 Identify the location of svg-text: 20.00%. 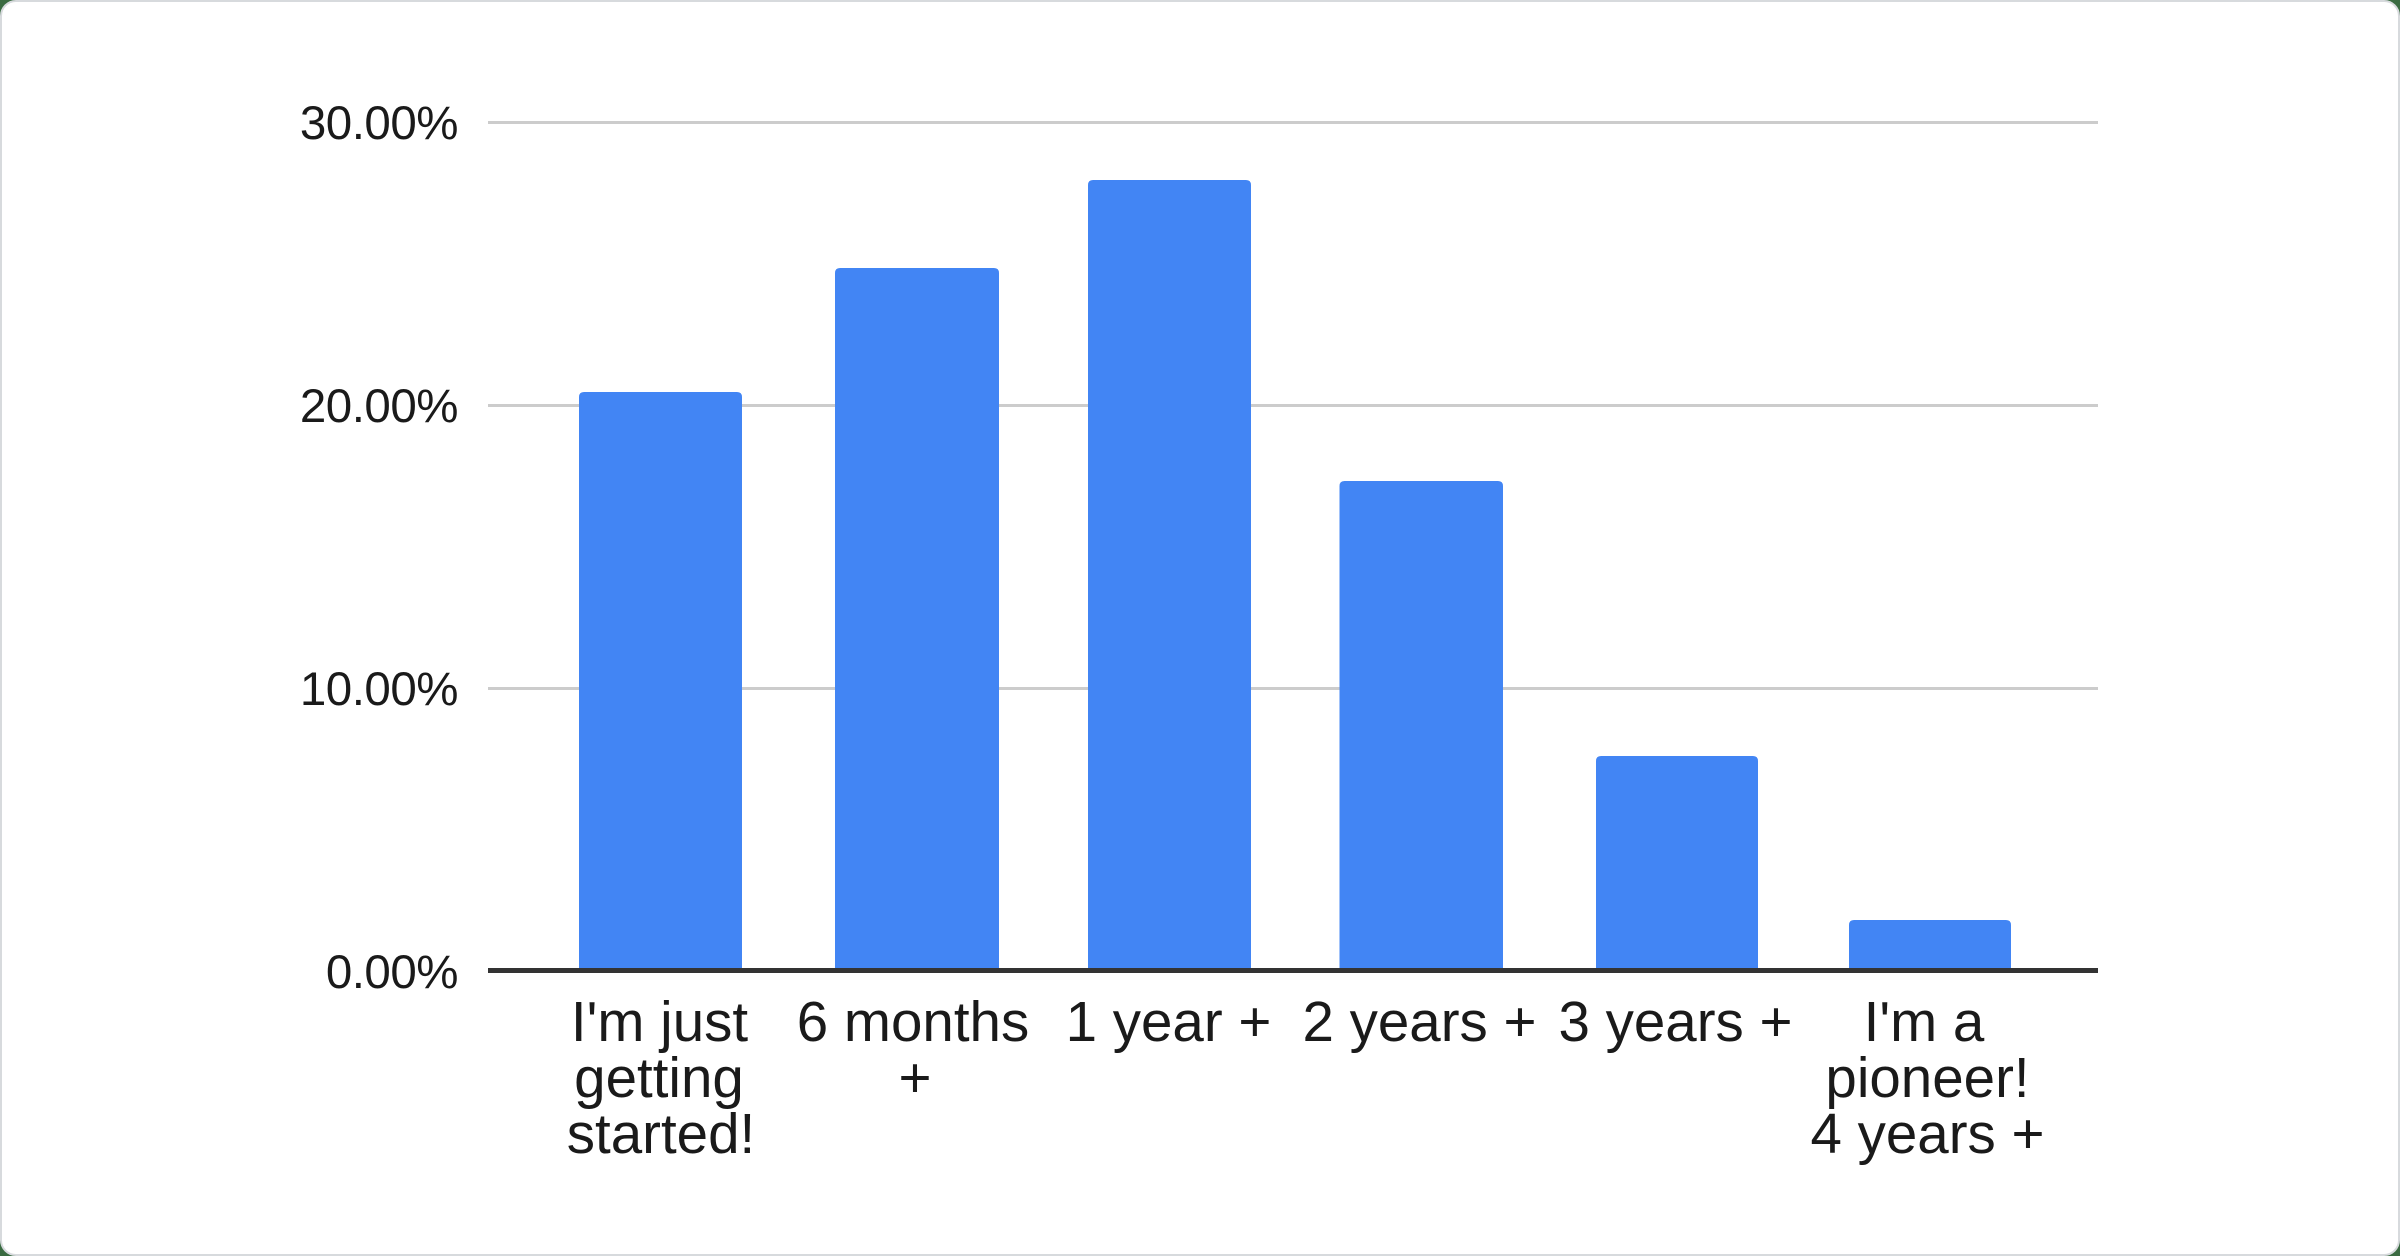
(379, 406).